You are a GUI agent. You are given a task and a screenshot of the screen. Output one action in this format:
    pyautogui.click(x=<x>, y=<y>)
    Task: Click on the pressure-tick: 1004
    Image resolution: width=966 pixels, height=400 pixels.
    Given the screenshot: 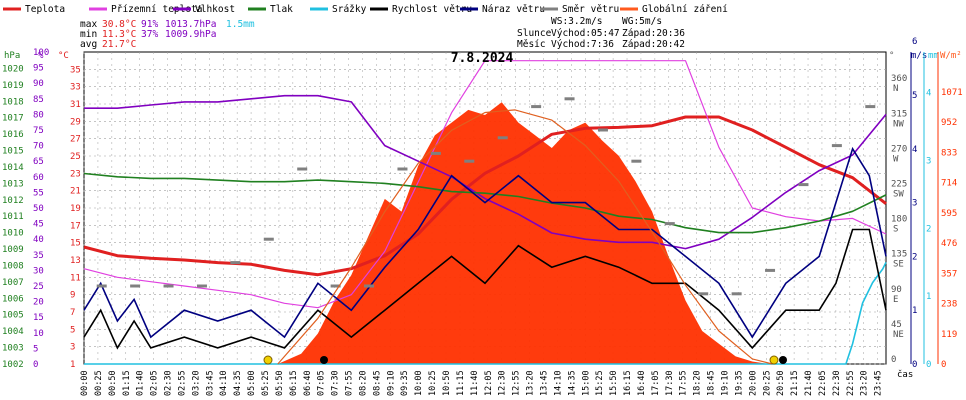 What is the action you would take?
    pyautogui.click(x=13, y=332)
    